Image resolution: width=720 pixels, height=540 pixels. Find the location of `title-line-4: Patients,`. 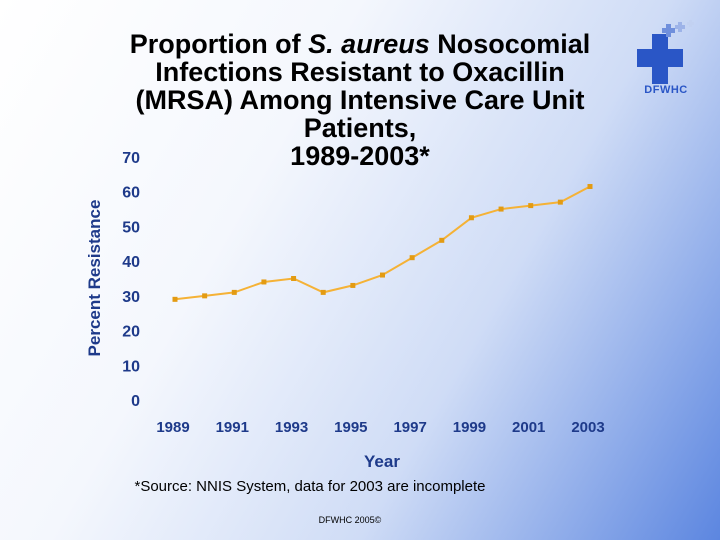

title-line-4: Patients, is located at coordinates (360, 128).